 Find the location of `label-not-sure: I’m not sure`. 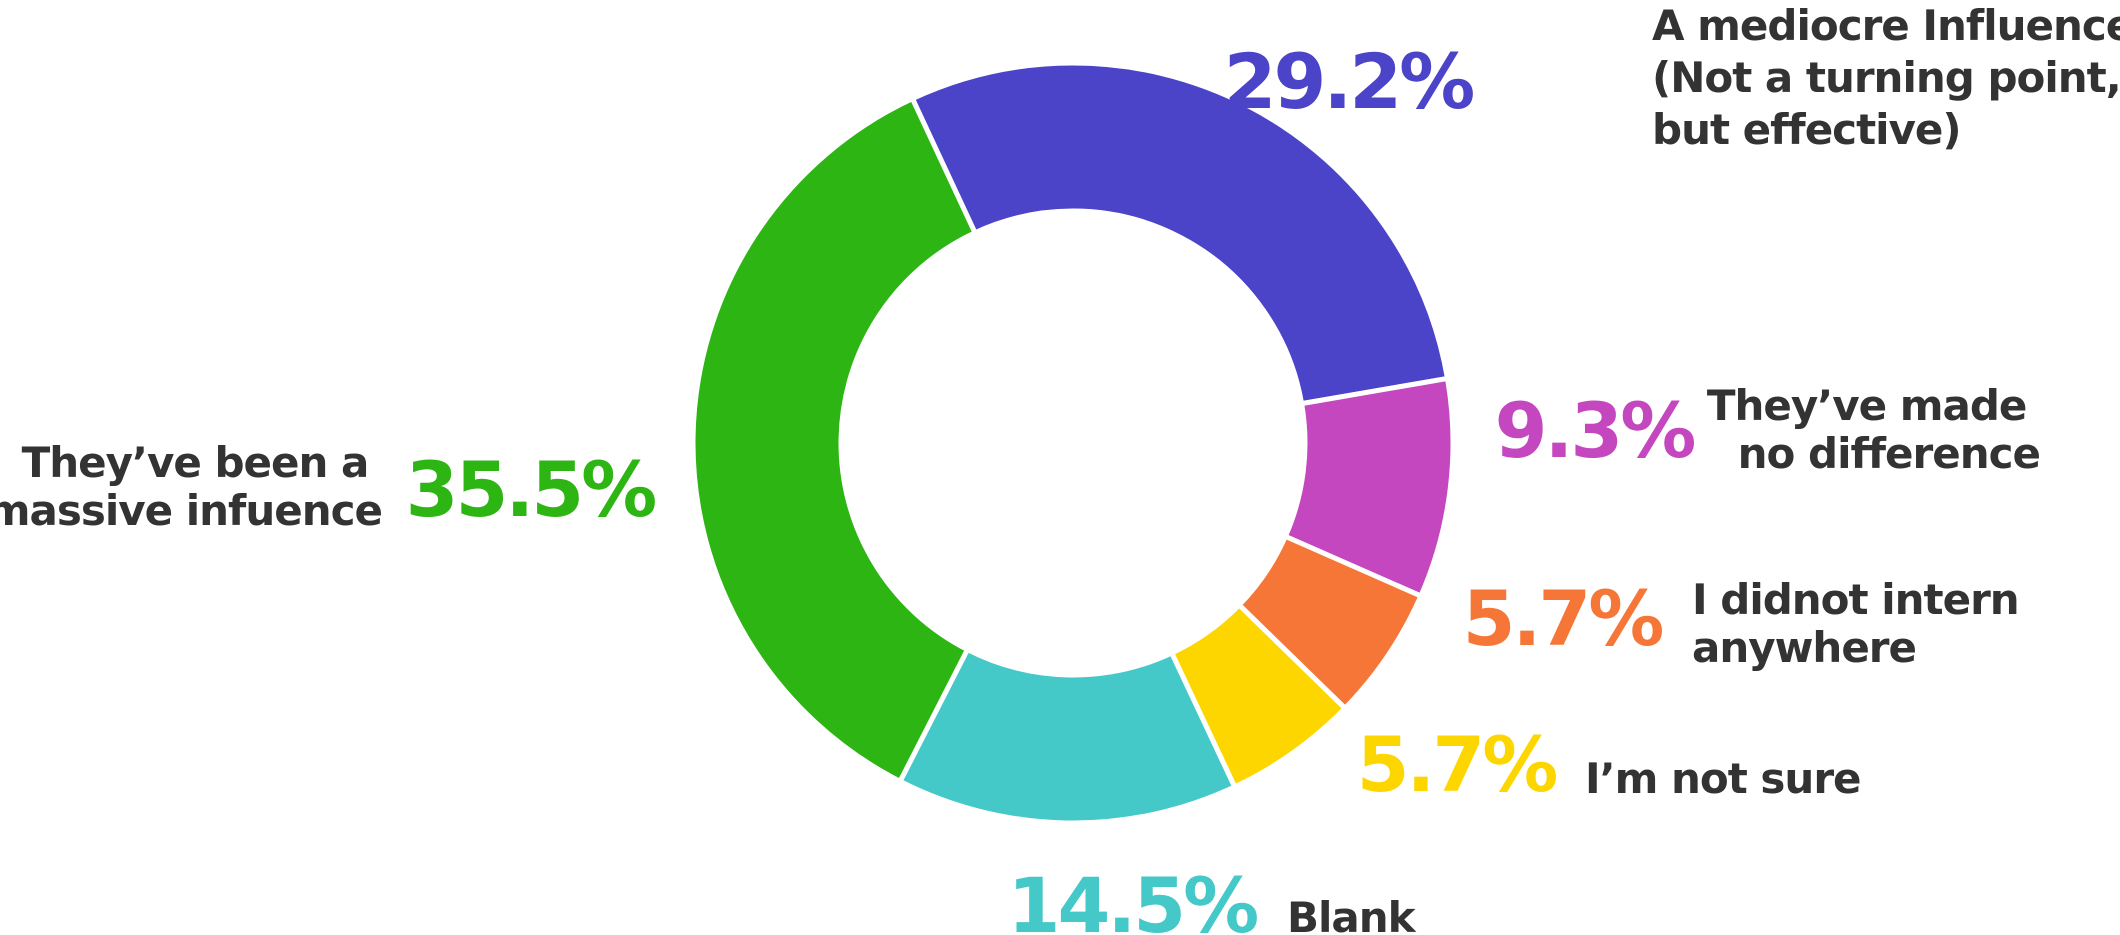

label-not-sure: I’m not sure is located at coordinates (1723, 778).